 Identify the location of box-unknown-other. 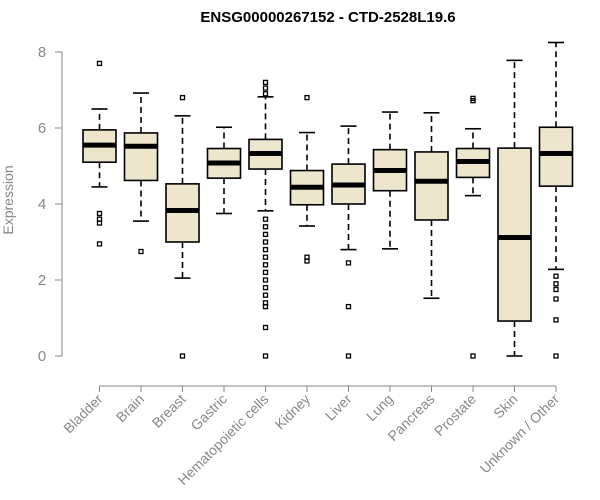
(556, 200).